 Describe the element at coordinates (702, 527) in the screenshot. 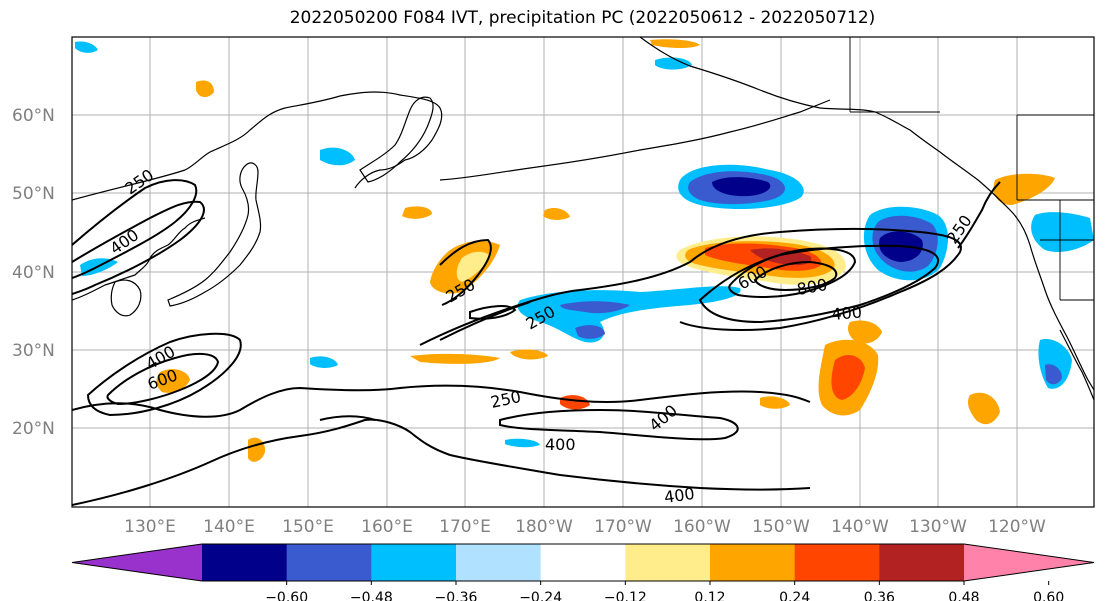

I see `svg-text: 160°W` at that location.